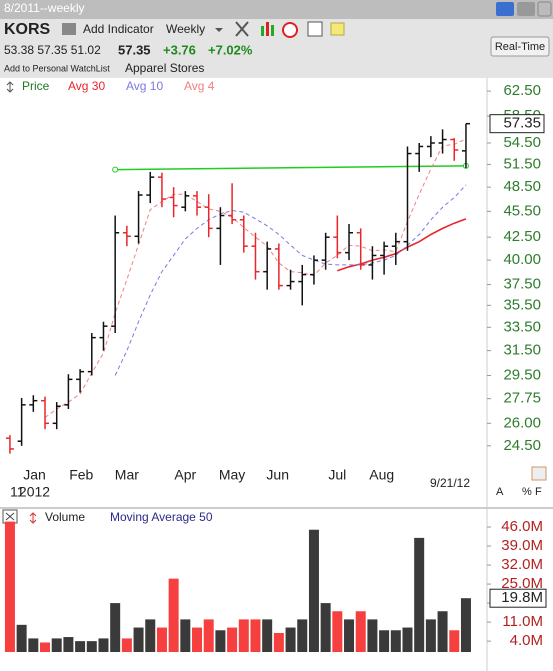  I want to click on legend-entry: Avg 10, so click(144, 86).